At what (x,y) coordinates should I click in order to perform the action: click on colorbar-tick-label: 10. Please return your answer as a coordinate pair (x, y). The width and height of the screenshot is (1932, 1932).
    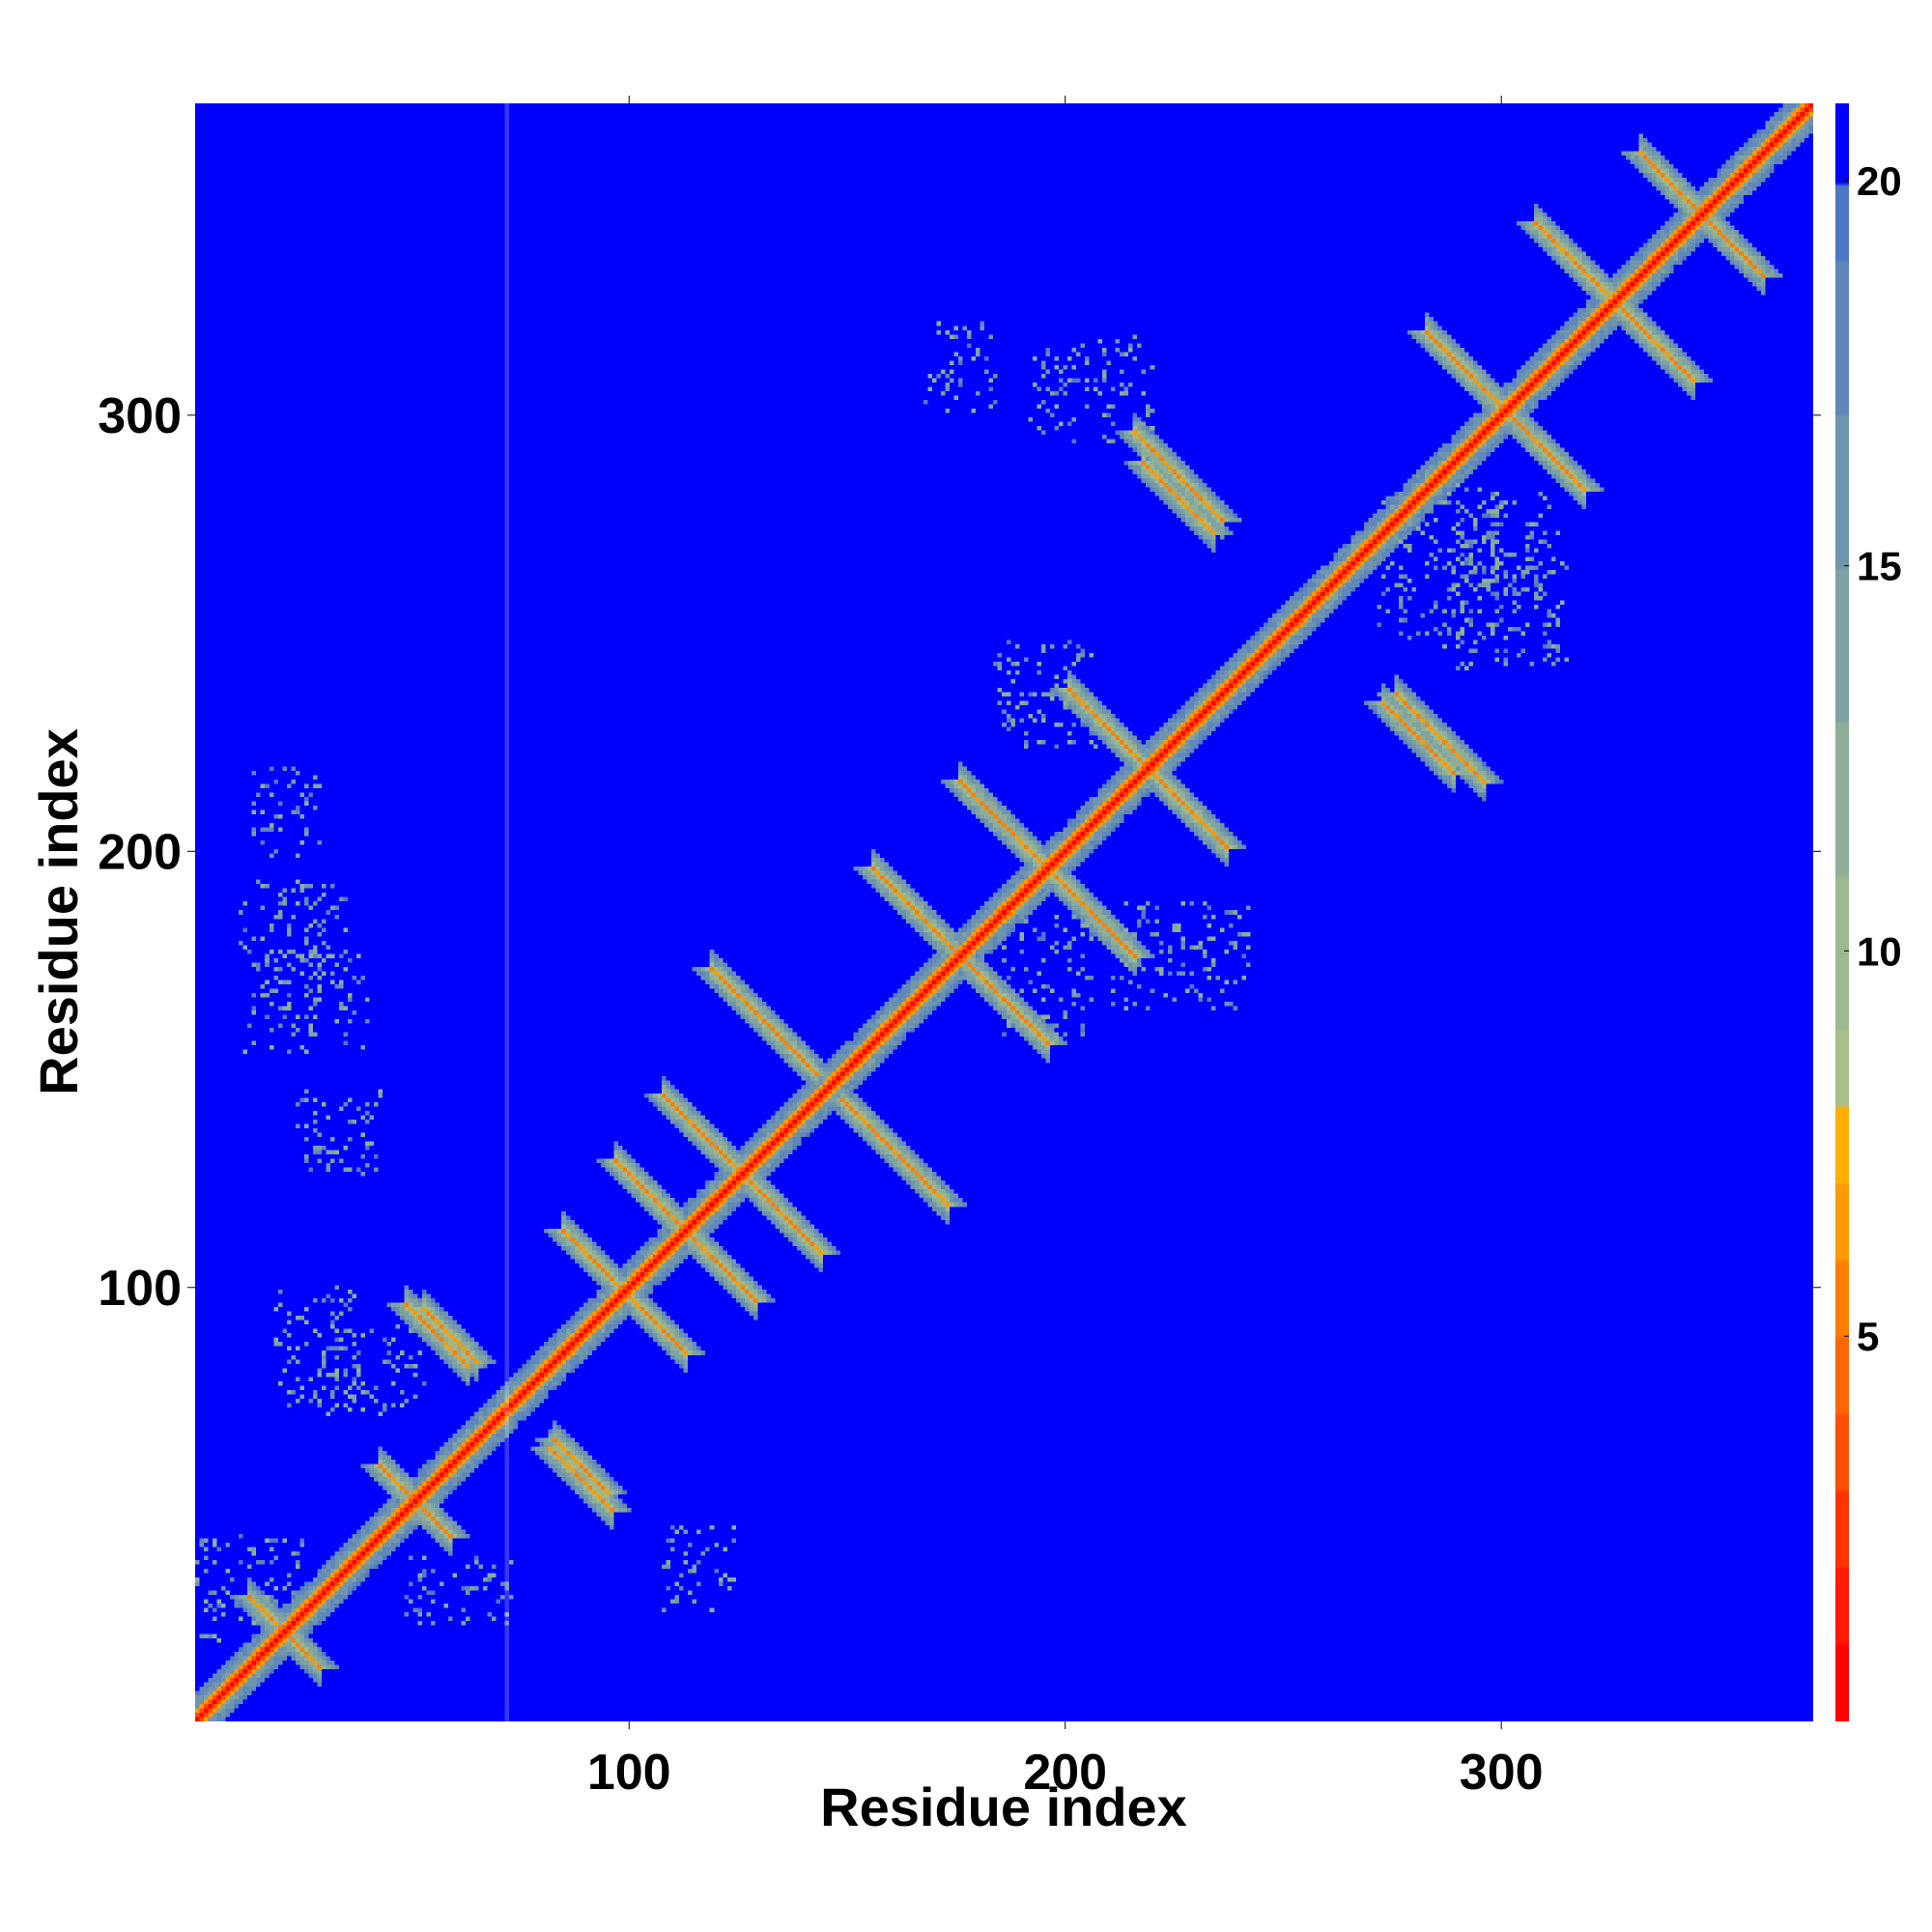
    Looking at the image, I should click on (1879, 951).